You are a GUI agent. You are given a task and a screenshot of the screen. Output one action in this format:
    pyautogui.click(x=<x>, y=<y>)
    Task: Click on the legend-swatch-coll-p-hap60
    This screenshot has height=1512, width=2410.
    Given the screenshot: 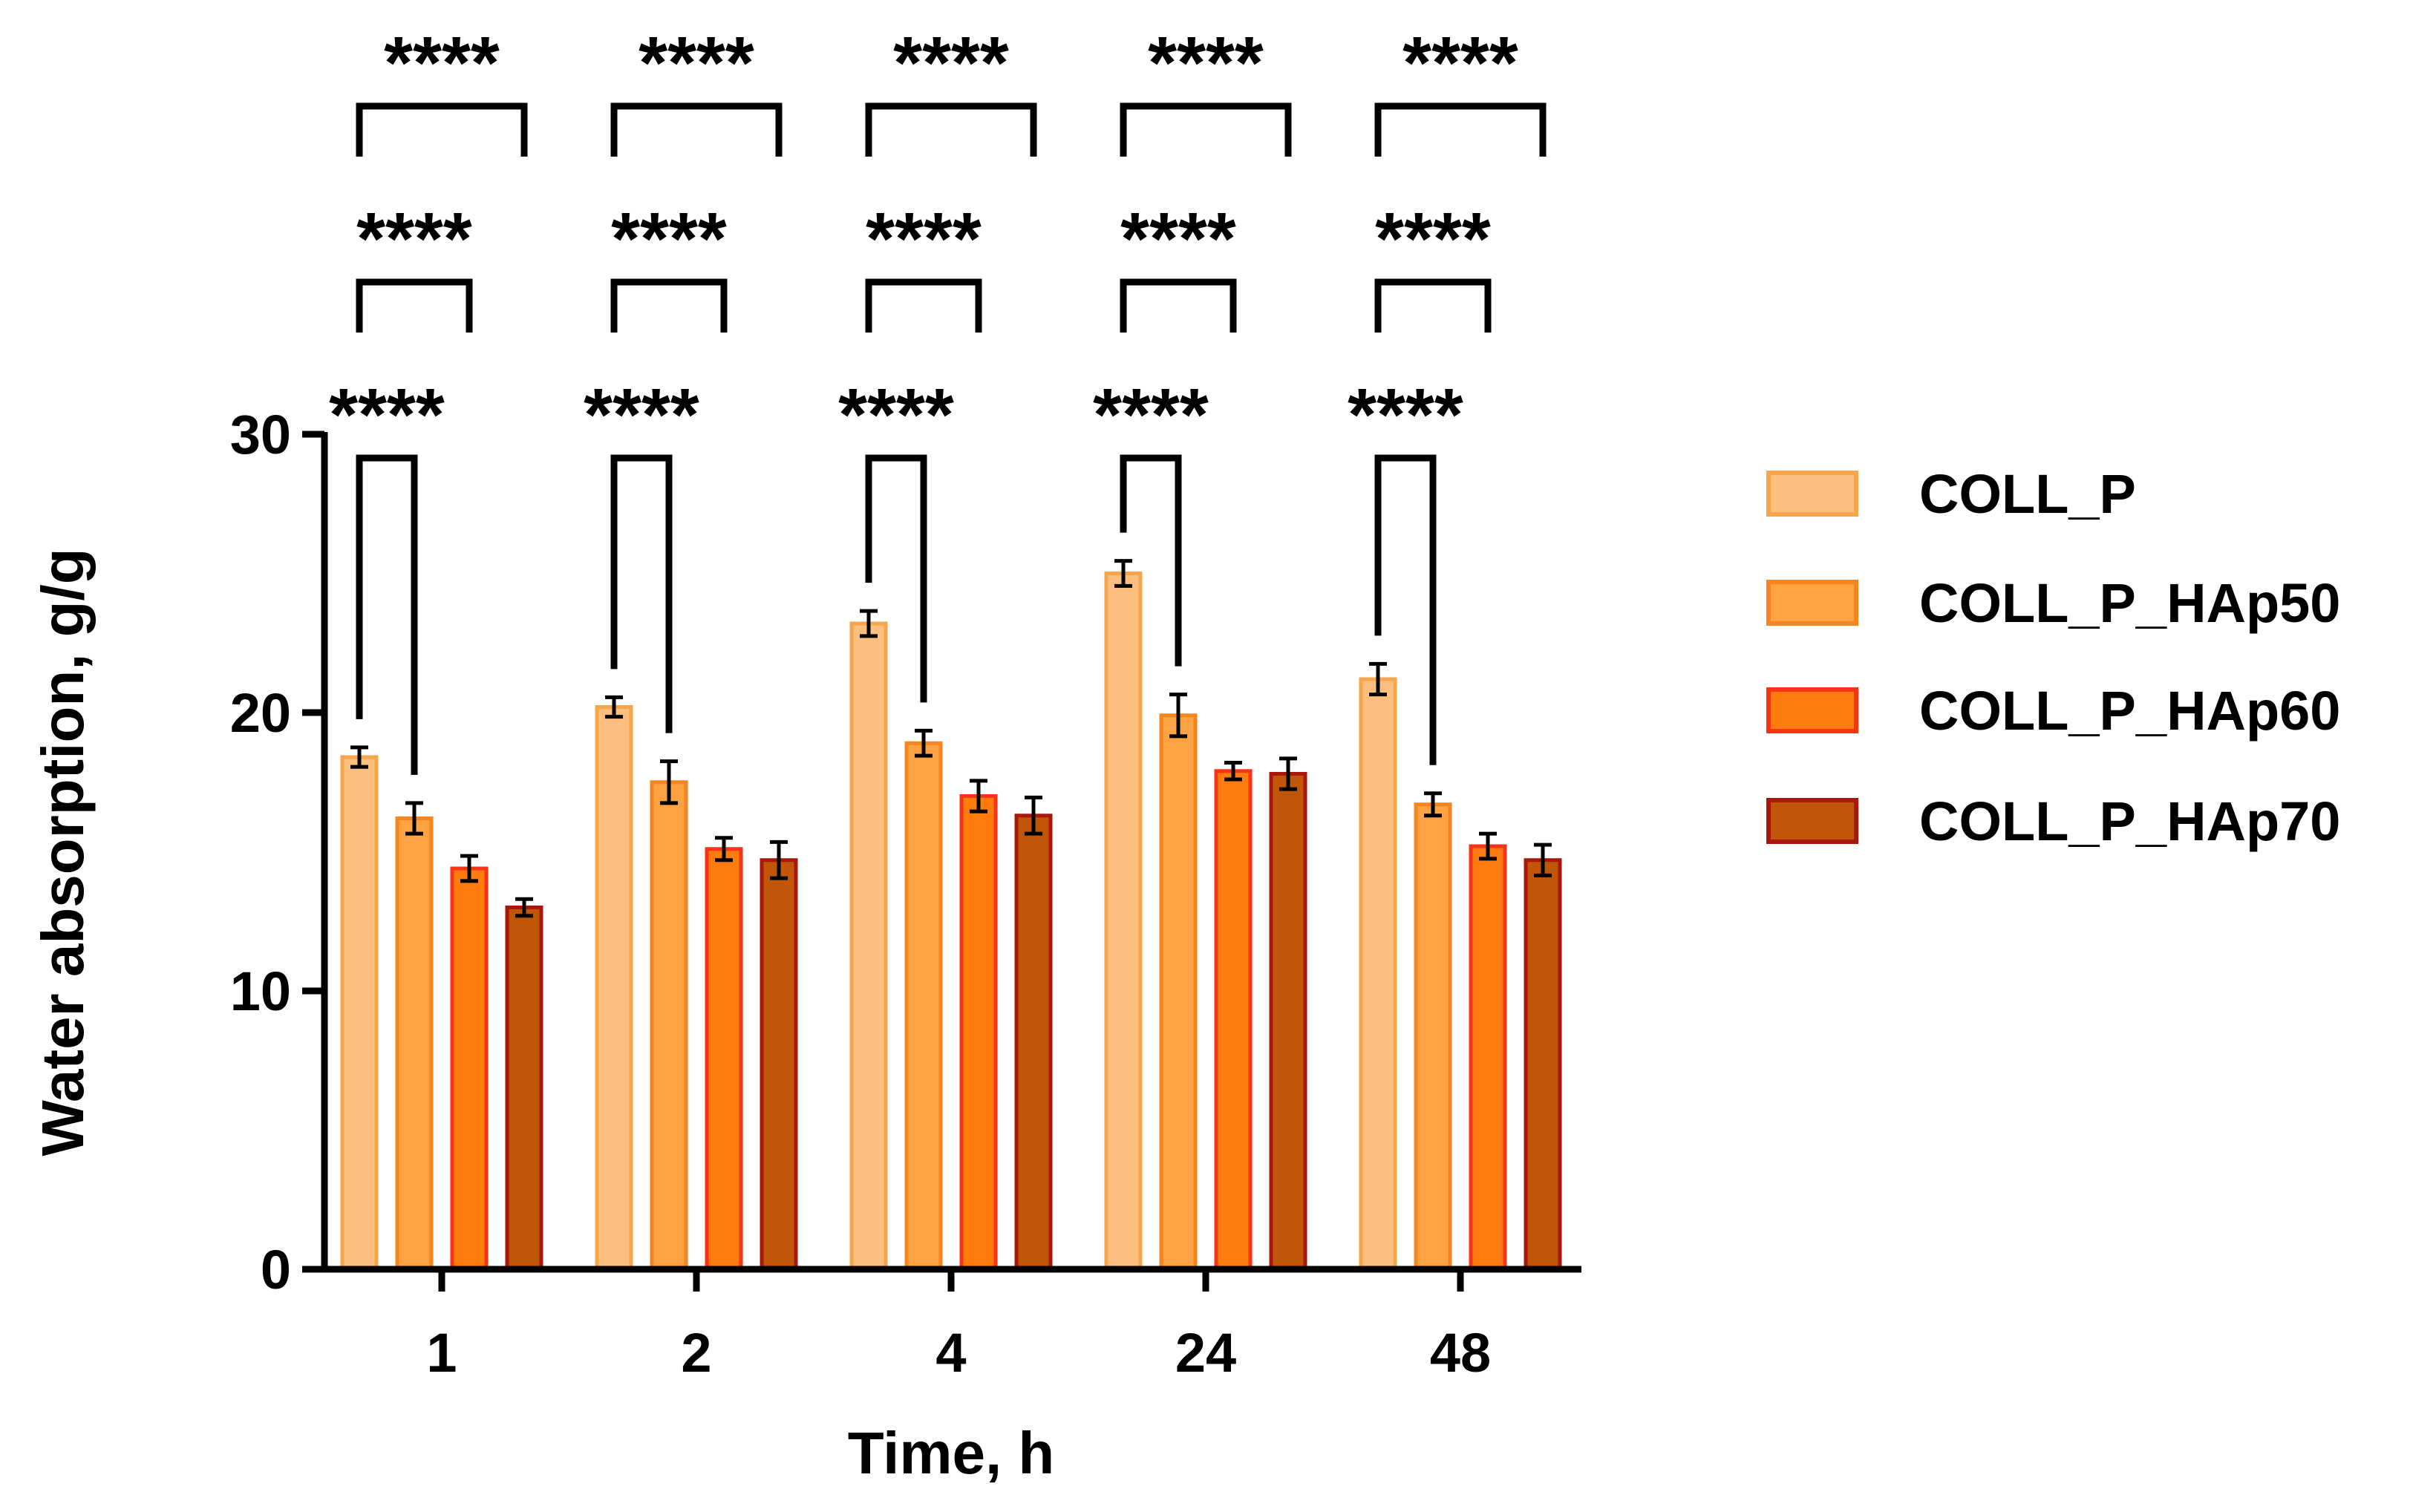 What is the action you would take?
    pyautogui.click(x=1812, y=710)
    